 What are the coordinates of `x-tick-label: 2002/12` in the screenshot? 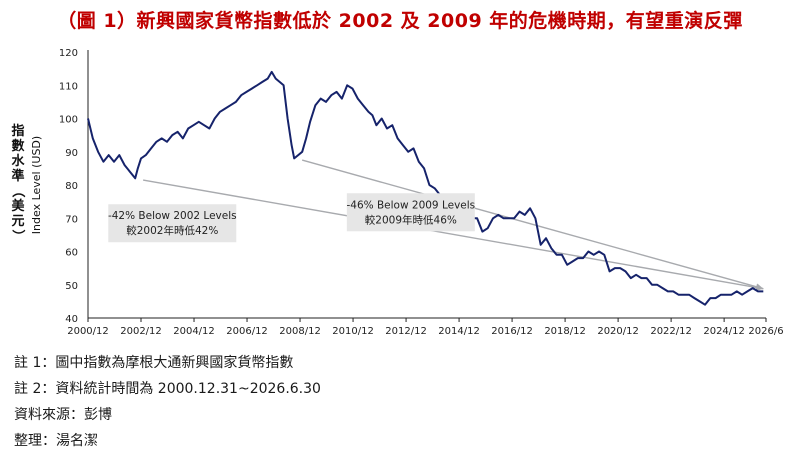 It's located at (141, 331).